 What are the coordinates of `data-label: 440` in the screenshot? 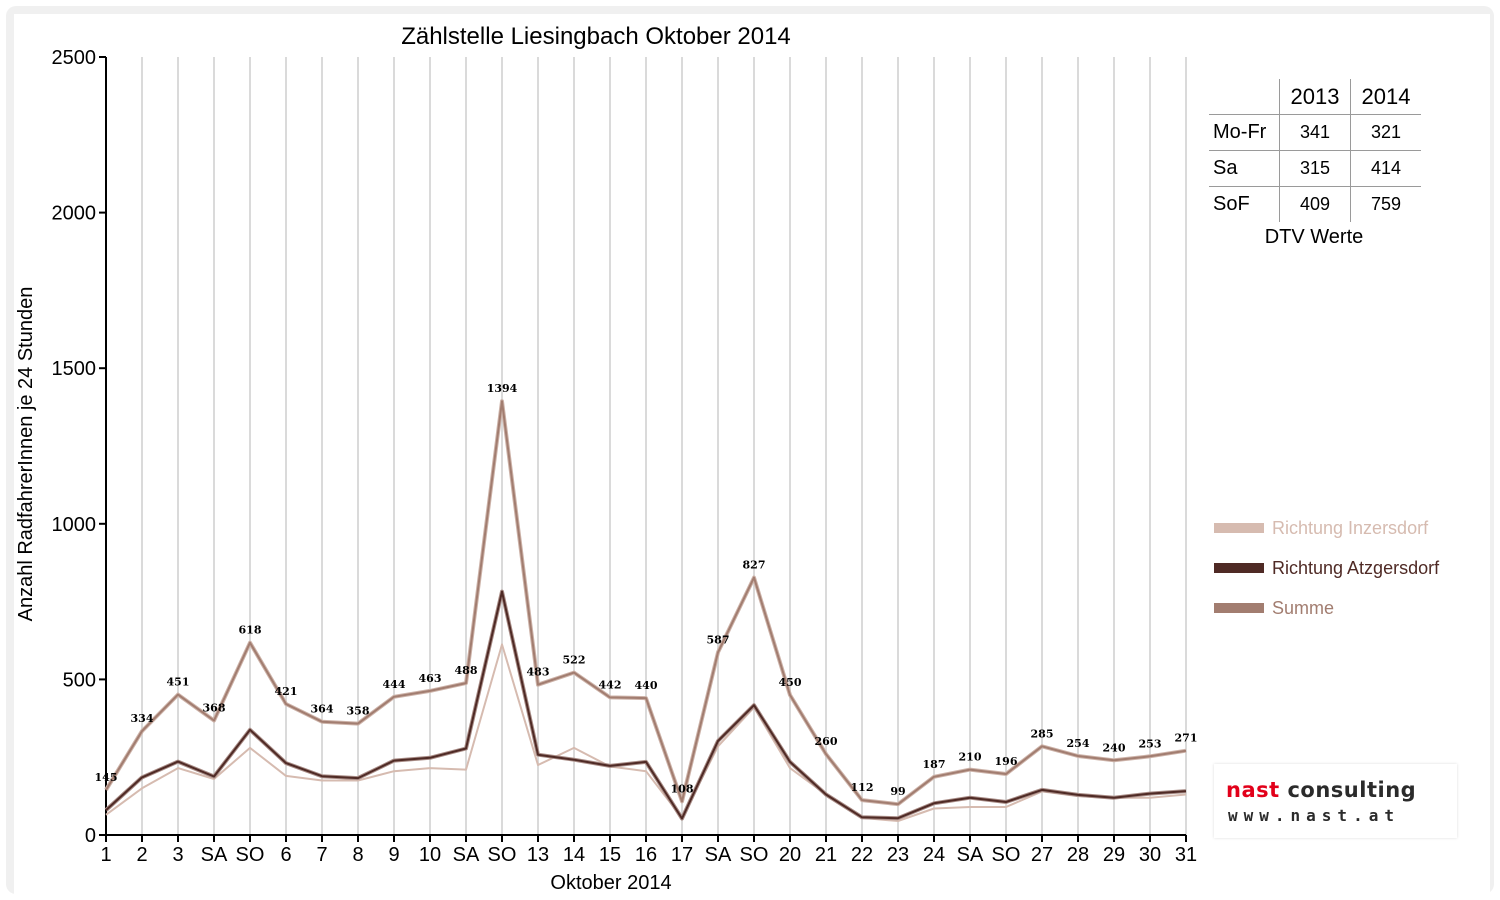 It's located at (646, 685).